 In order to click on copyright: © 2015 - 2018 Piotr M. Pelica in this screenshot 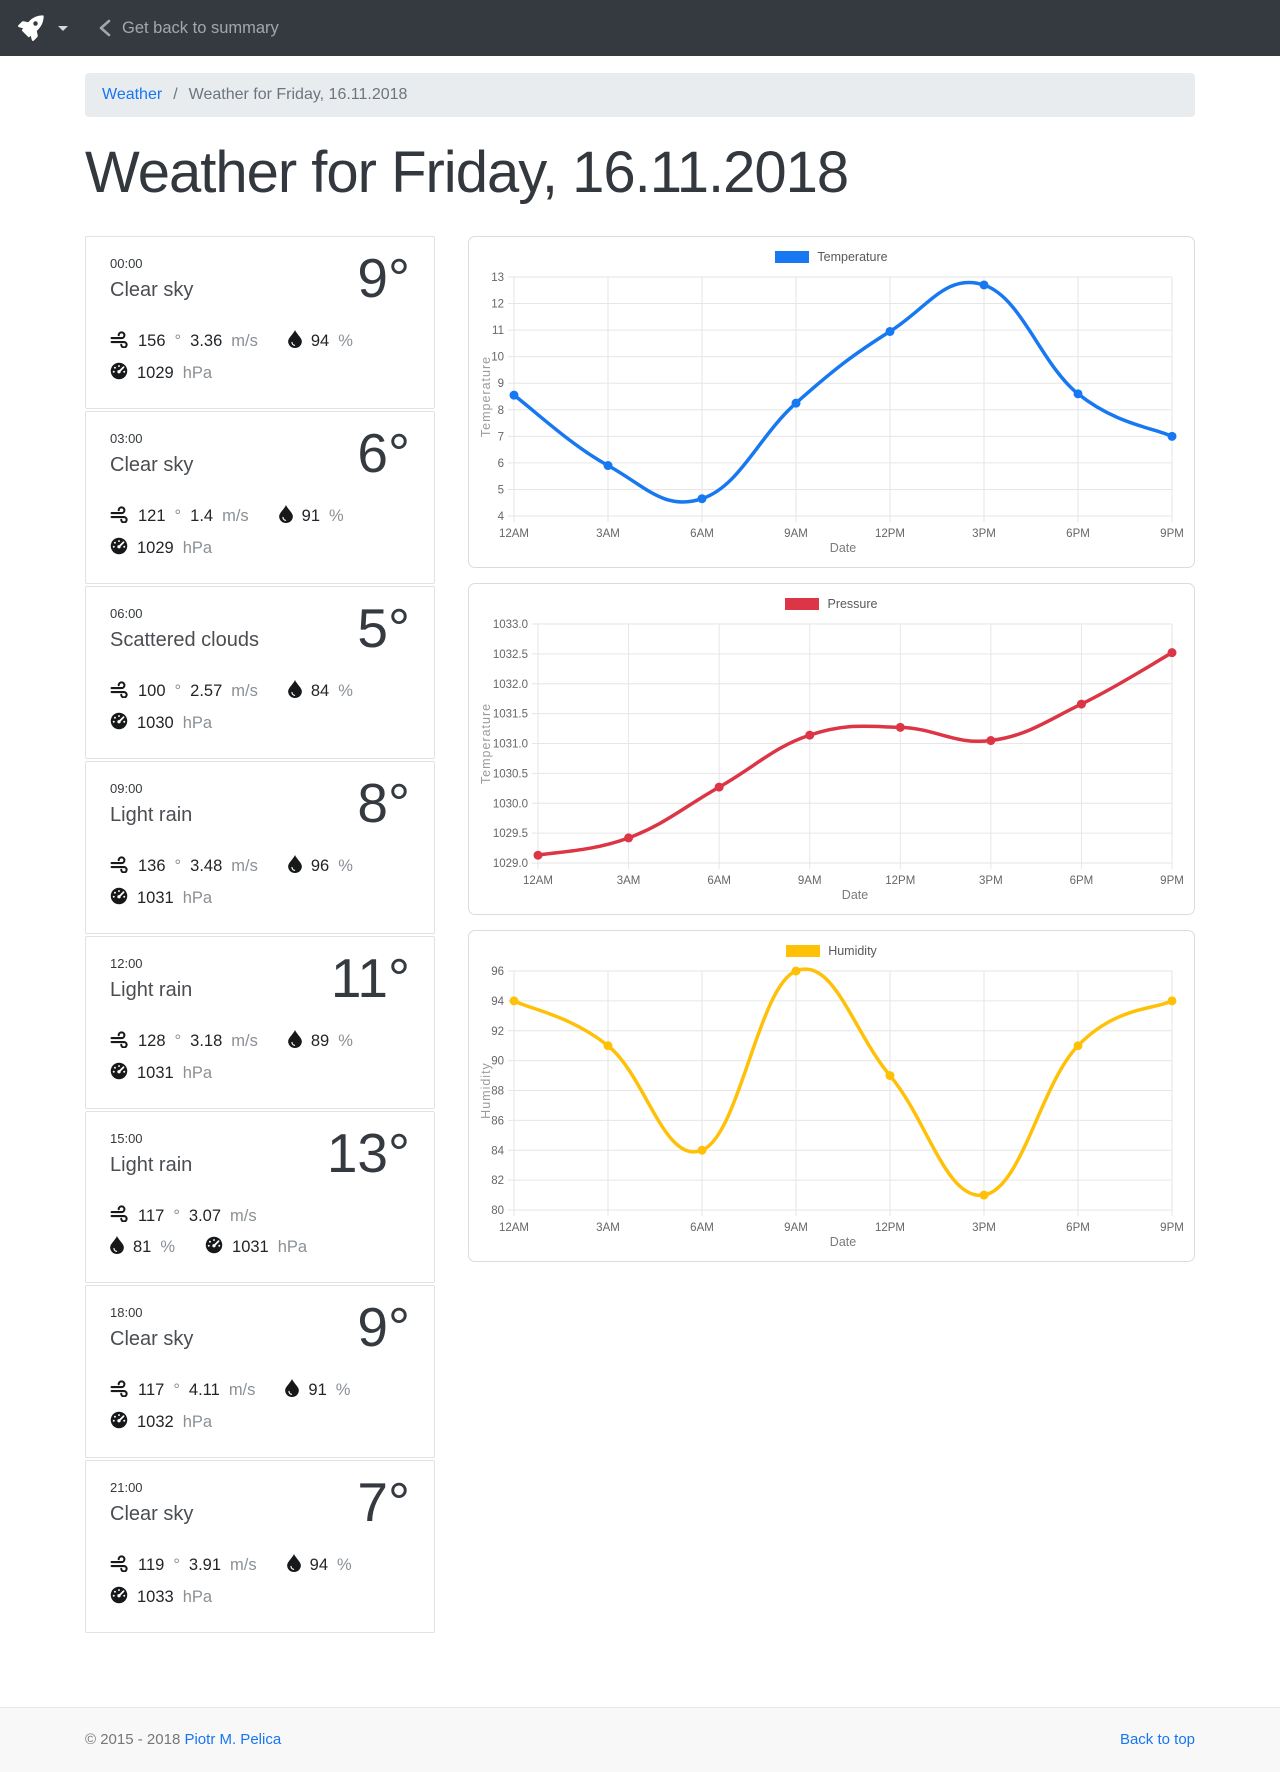, I will do `click(183, 1739)`.